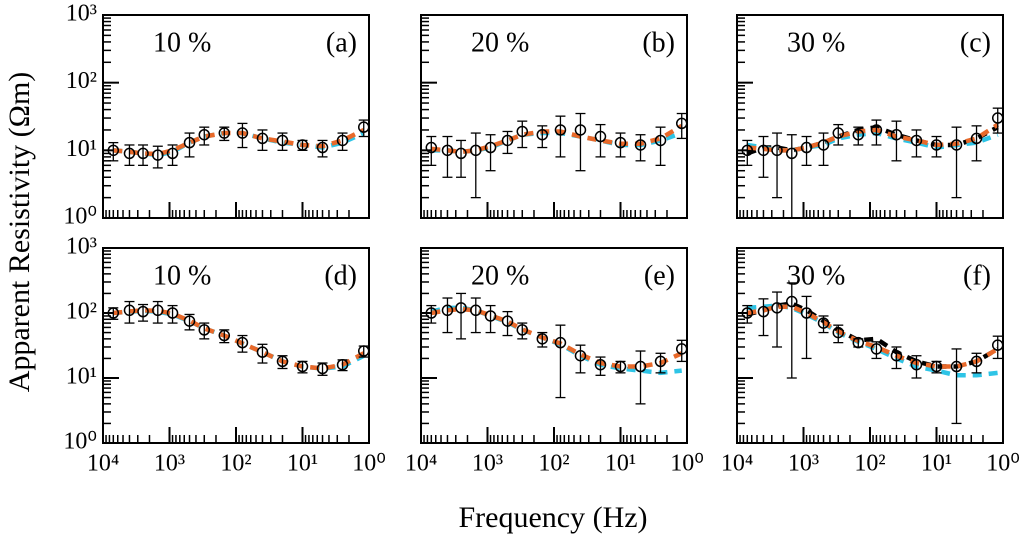 This screenshot has width=1024, height=544. Describe the element at coordinates (552, 517) in the screenshot. I see `x-axis-label: Frequency (Hz)` at that location.